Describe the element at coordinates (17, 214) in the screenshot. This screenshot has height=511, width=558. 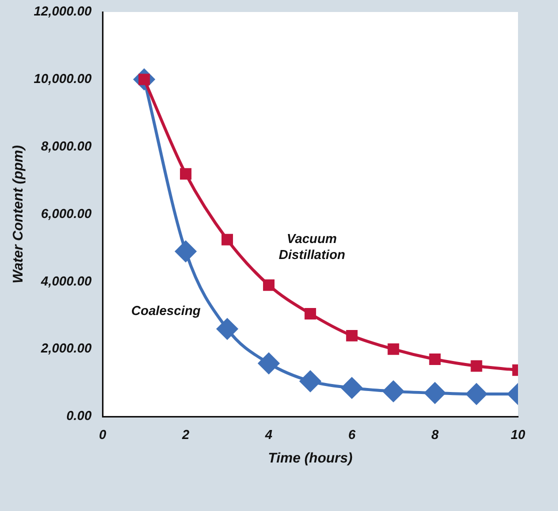
I see `y-axis-title: Water Content (ppm)` at that location.